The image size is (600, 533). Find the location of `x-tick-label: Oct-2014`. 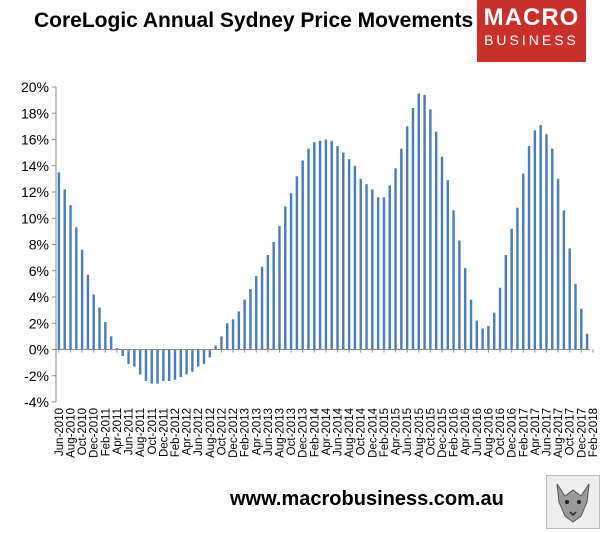

x-tick-label: Oct-2014 is located at coordinates (362, 431).